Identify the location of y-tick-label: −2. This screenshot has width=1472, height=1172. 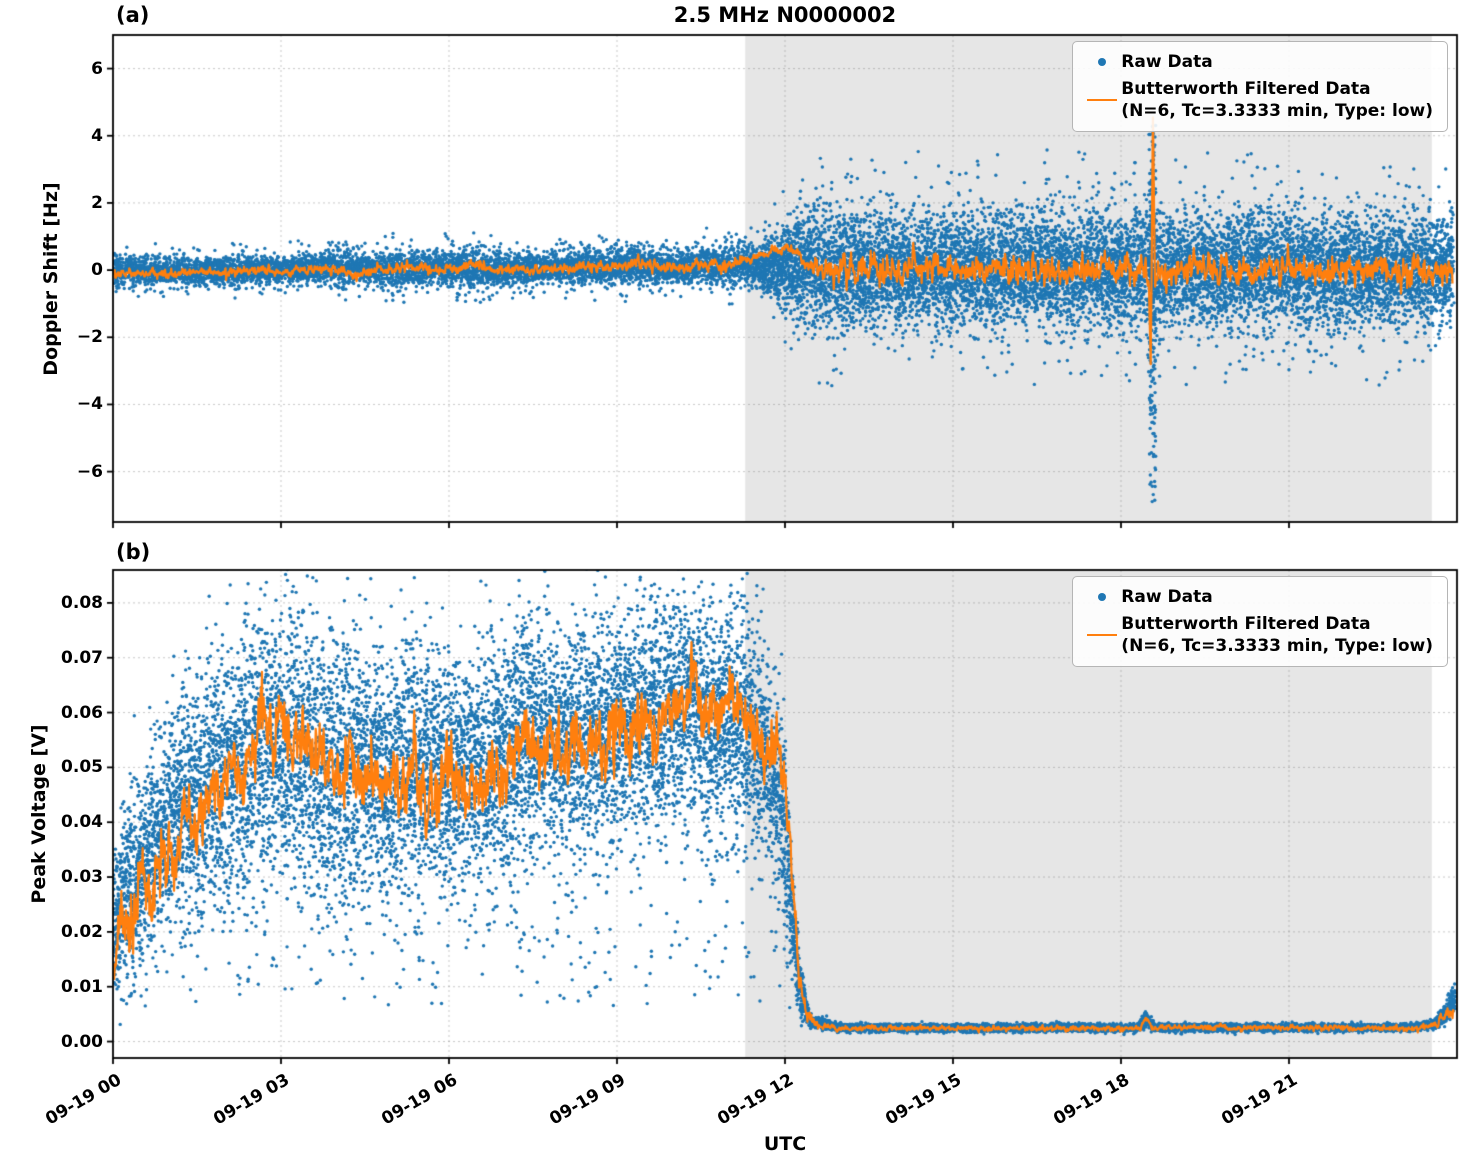
(89, 337).